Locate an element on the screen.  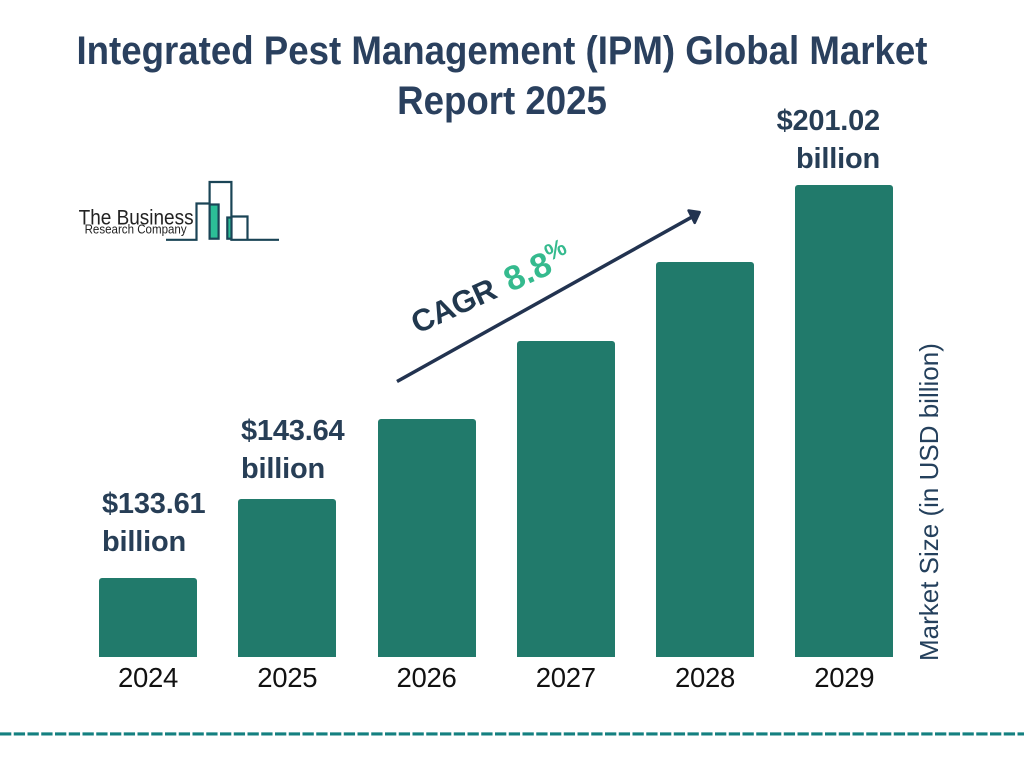
svg-text: The Business is located at coordinates (136, 217).